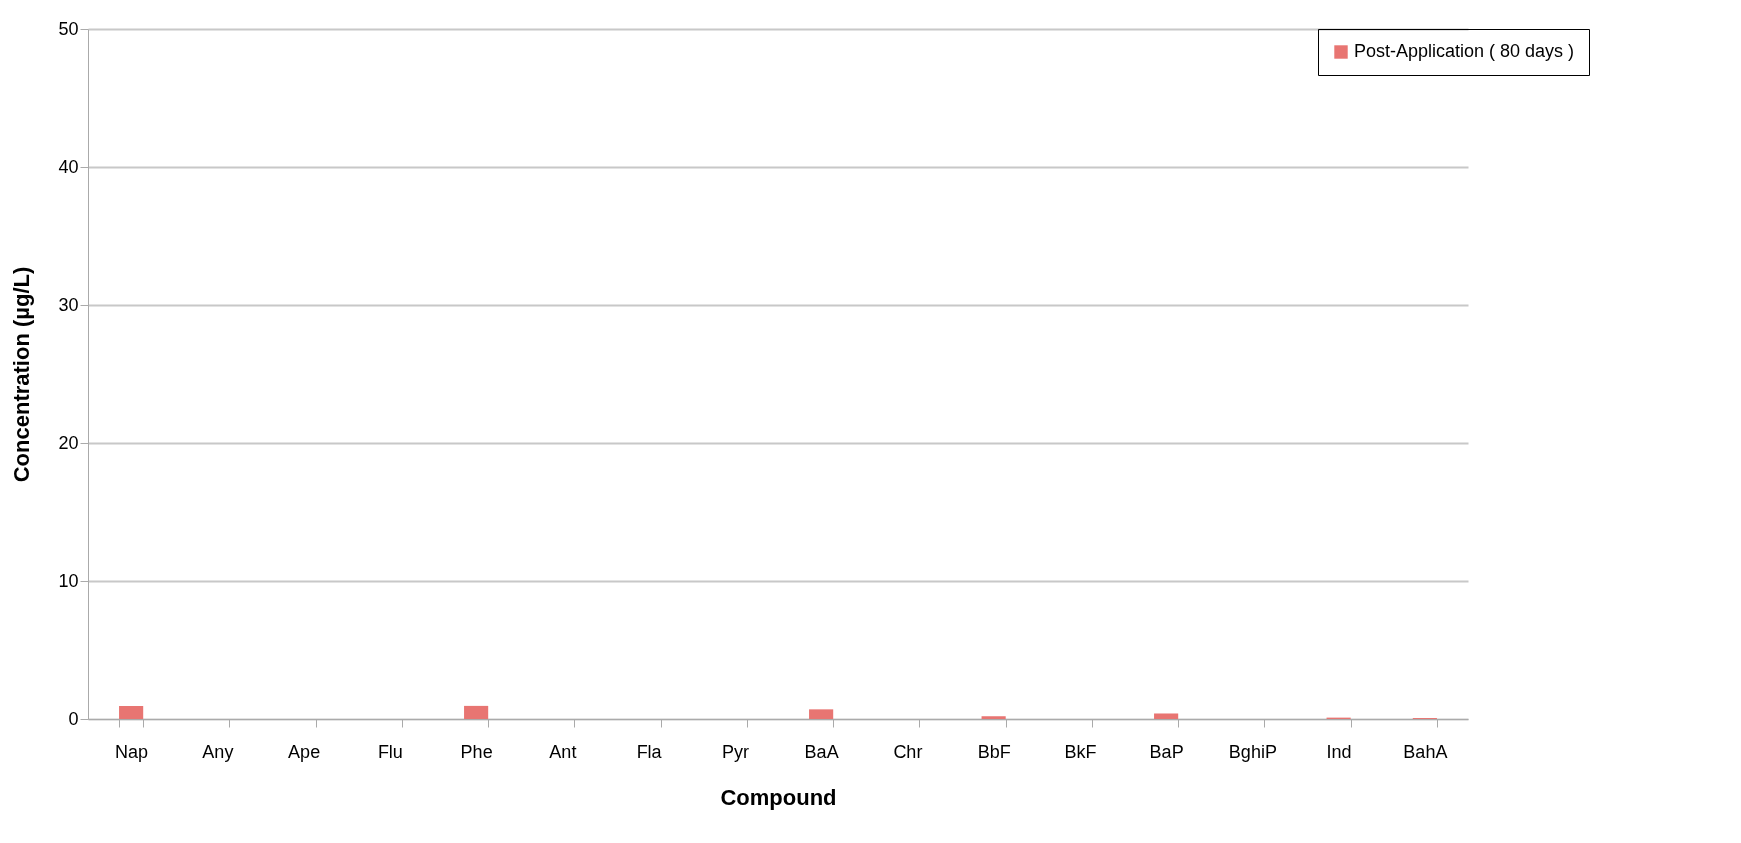  I want to click on y-tick-label: 10, so click(68, 580).